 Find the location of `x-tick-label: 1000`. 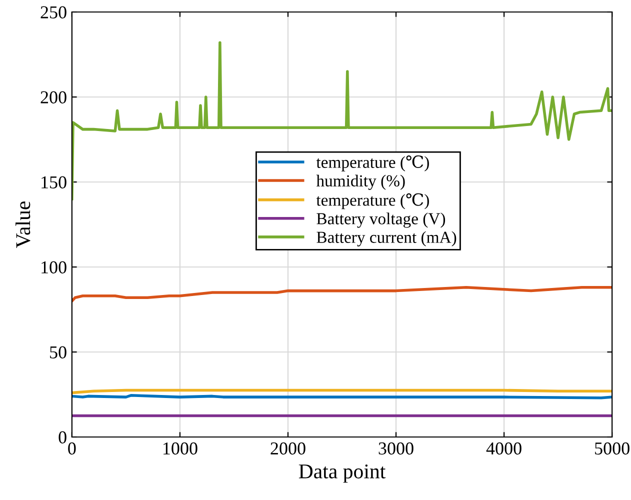

x-tick-label: 1000 is located at coordinates (180, 448).